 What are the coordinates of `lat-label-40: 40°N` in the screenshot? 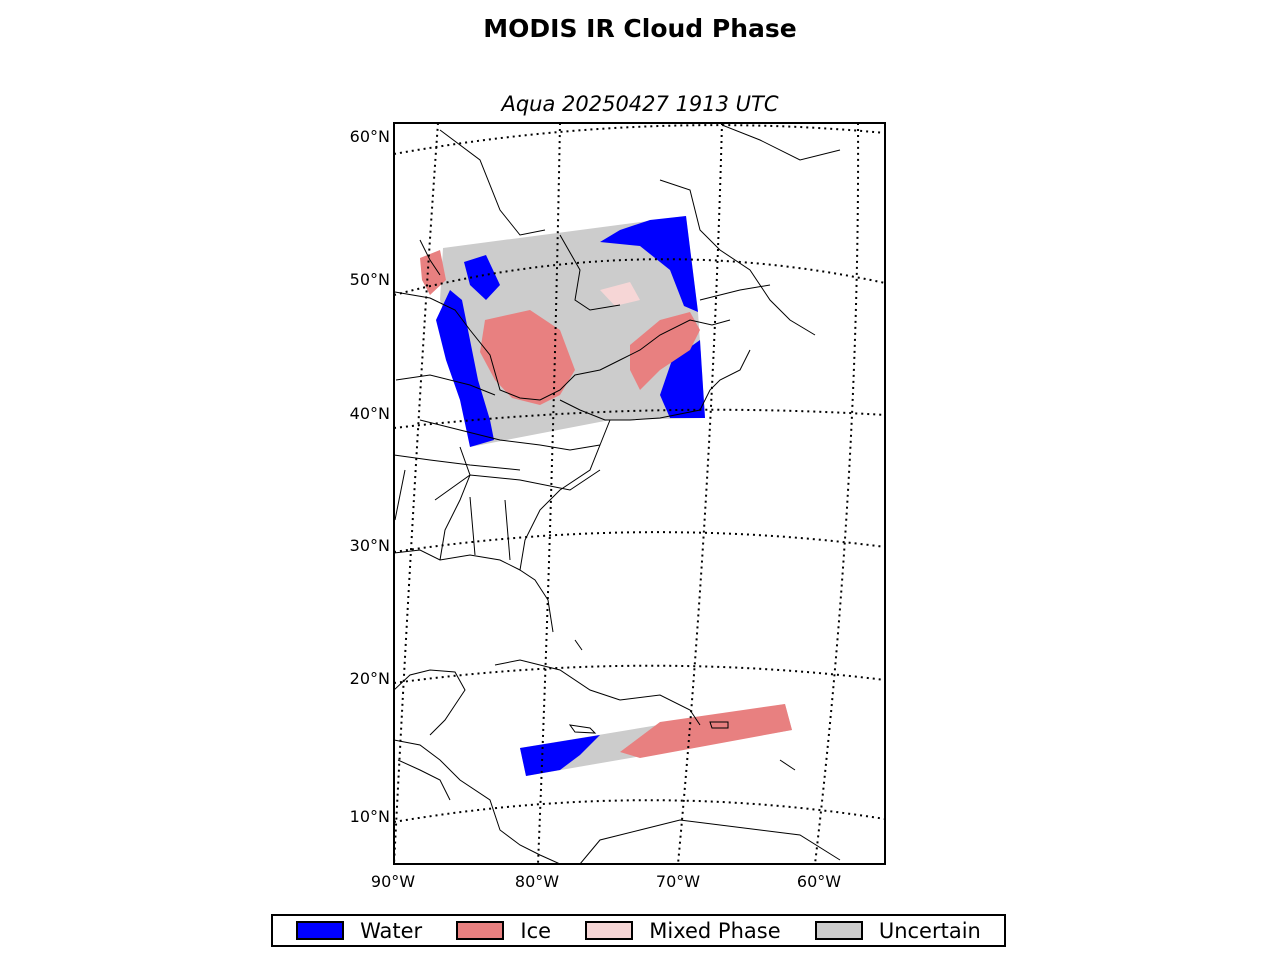 It's located at (369, 413).